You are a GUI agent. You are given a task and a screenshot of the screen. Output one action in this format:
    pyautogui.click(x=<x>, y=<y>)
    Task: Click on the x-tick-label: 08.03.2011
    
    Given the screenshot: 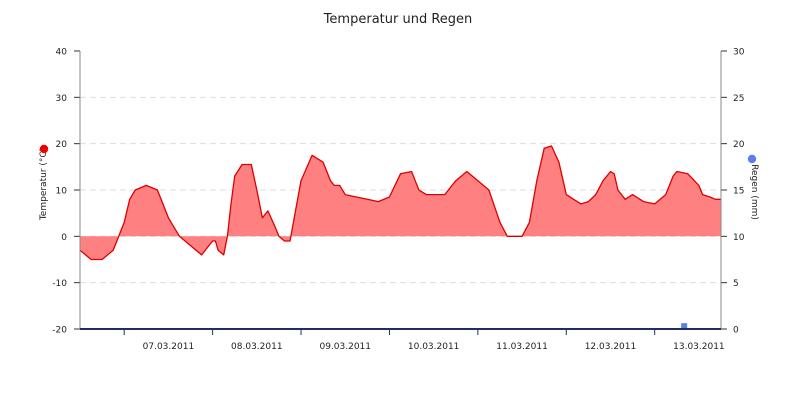 What is the action you would take?
    pyautogui.click(x=257, y=347)
    